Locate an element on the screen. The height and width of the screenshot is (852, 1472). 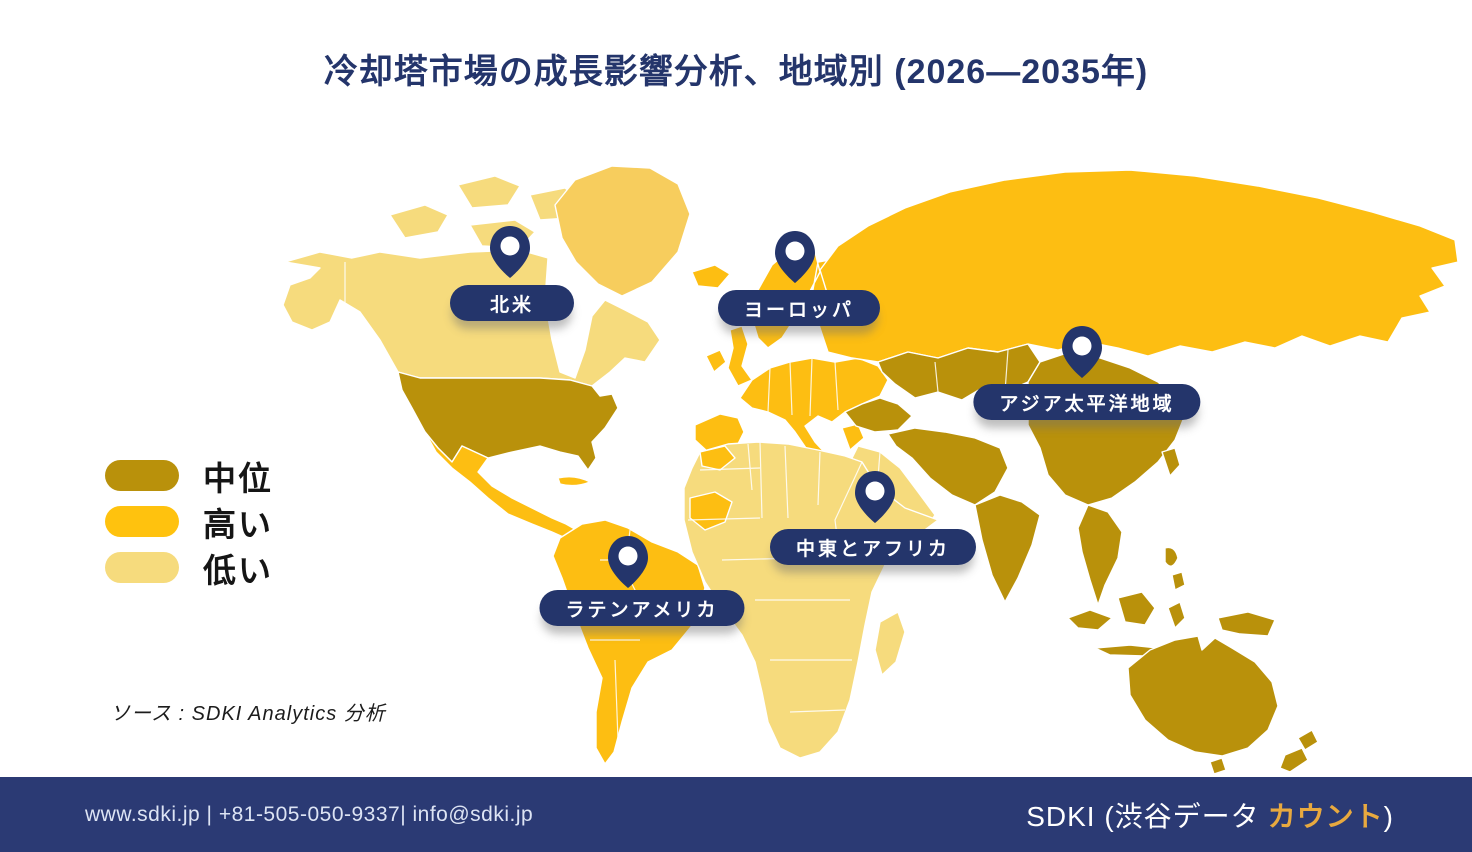
legend-label-mid: 中位 is located at coordinates (238, 478).